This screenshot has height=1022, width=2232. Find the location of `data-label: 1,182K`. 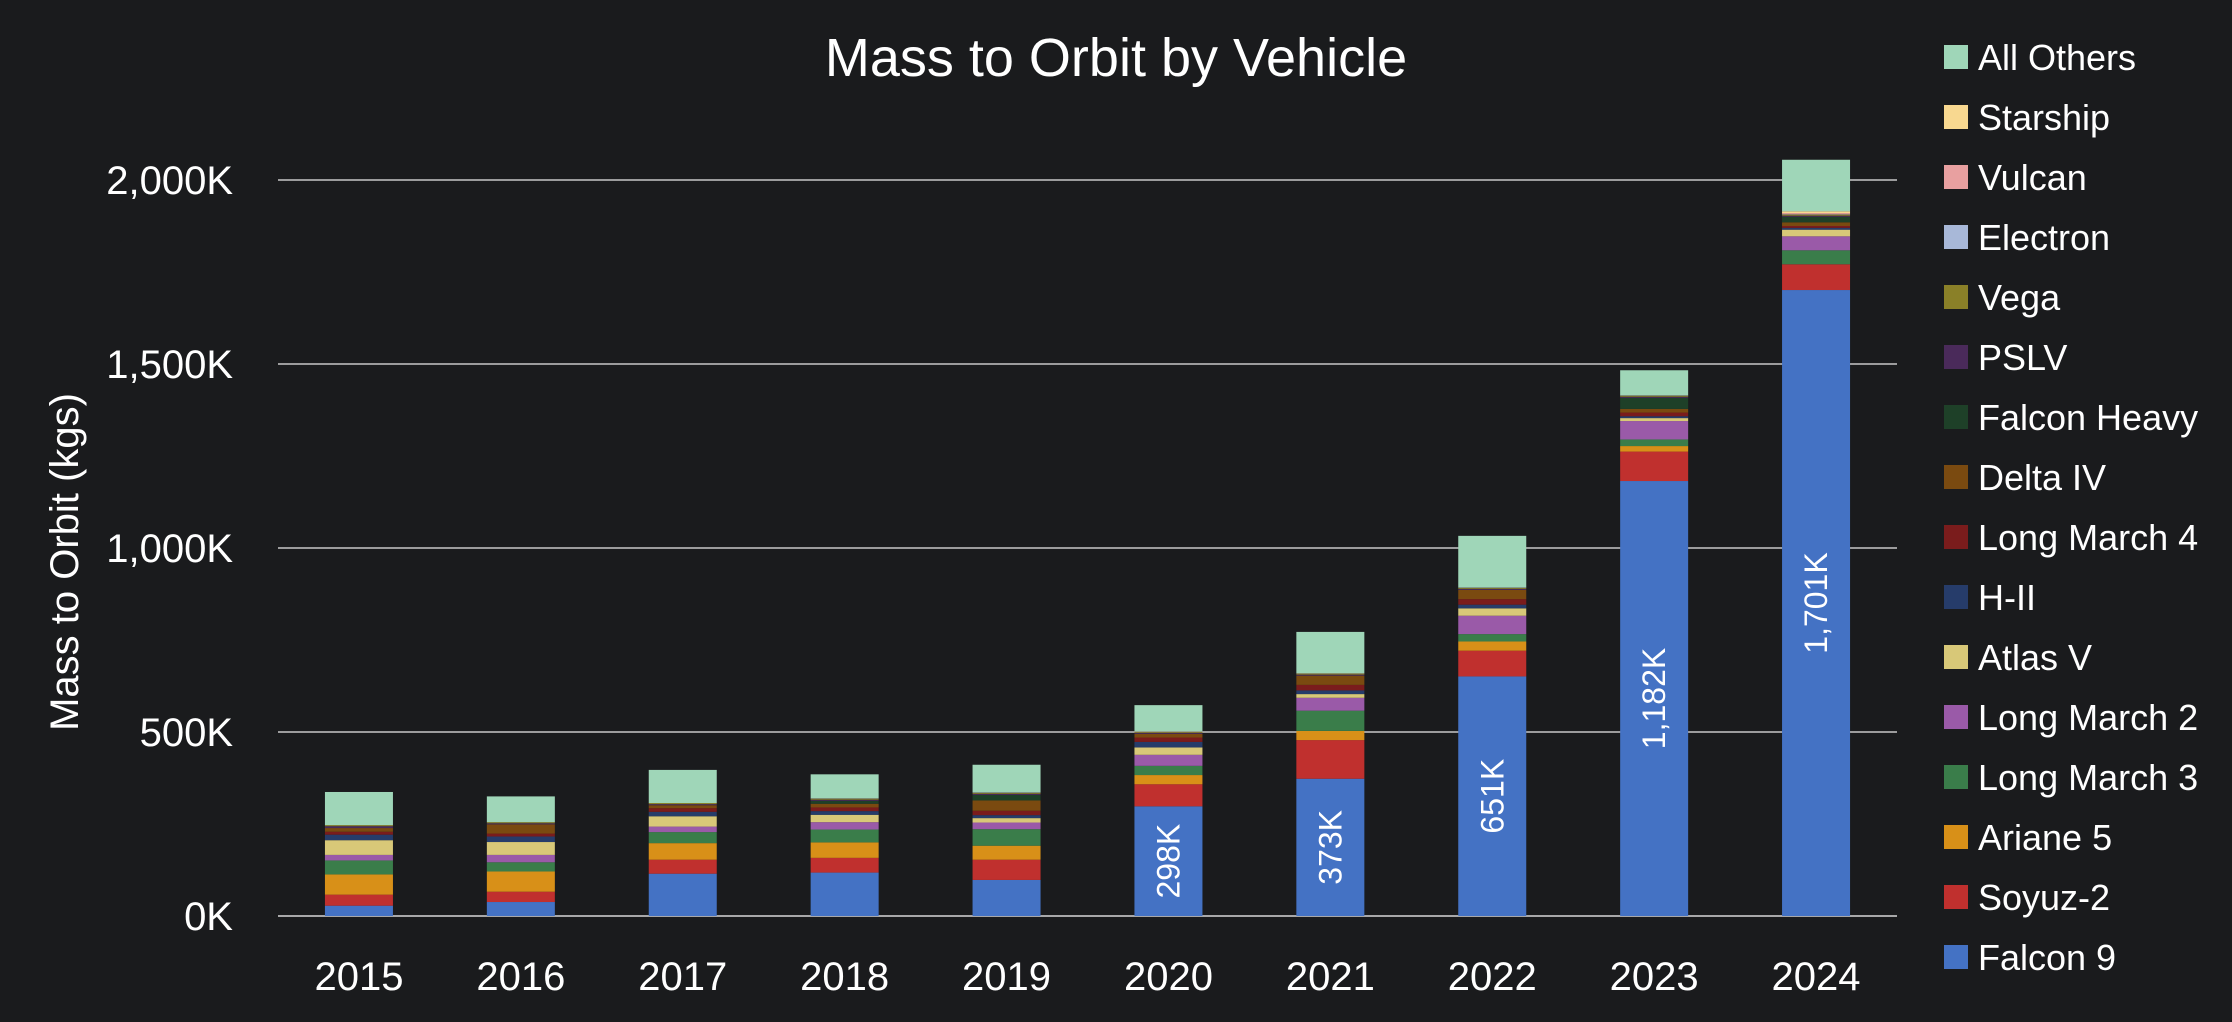

data-label: 1,182K is located at coordinates (1654, 698).